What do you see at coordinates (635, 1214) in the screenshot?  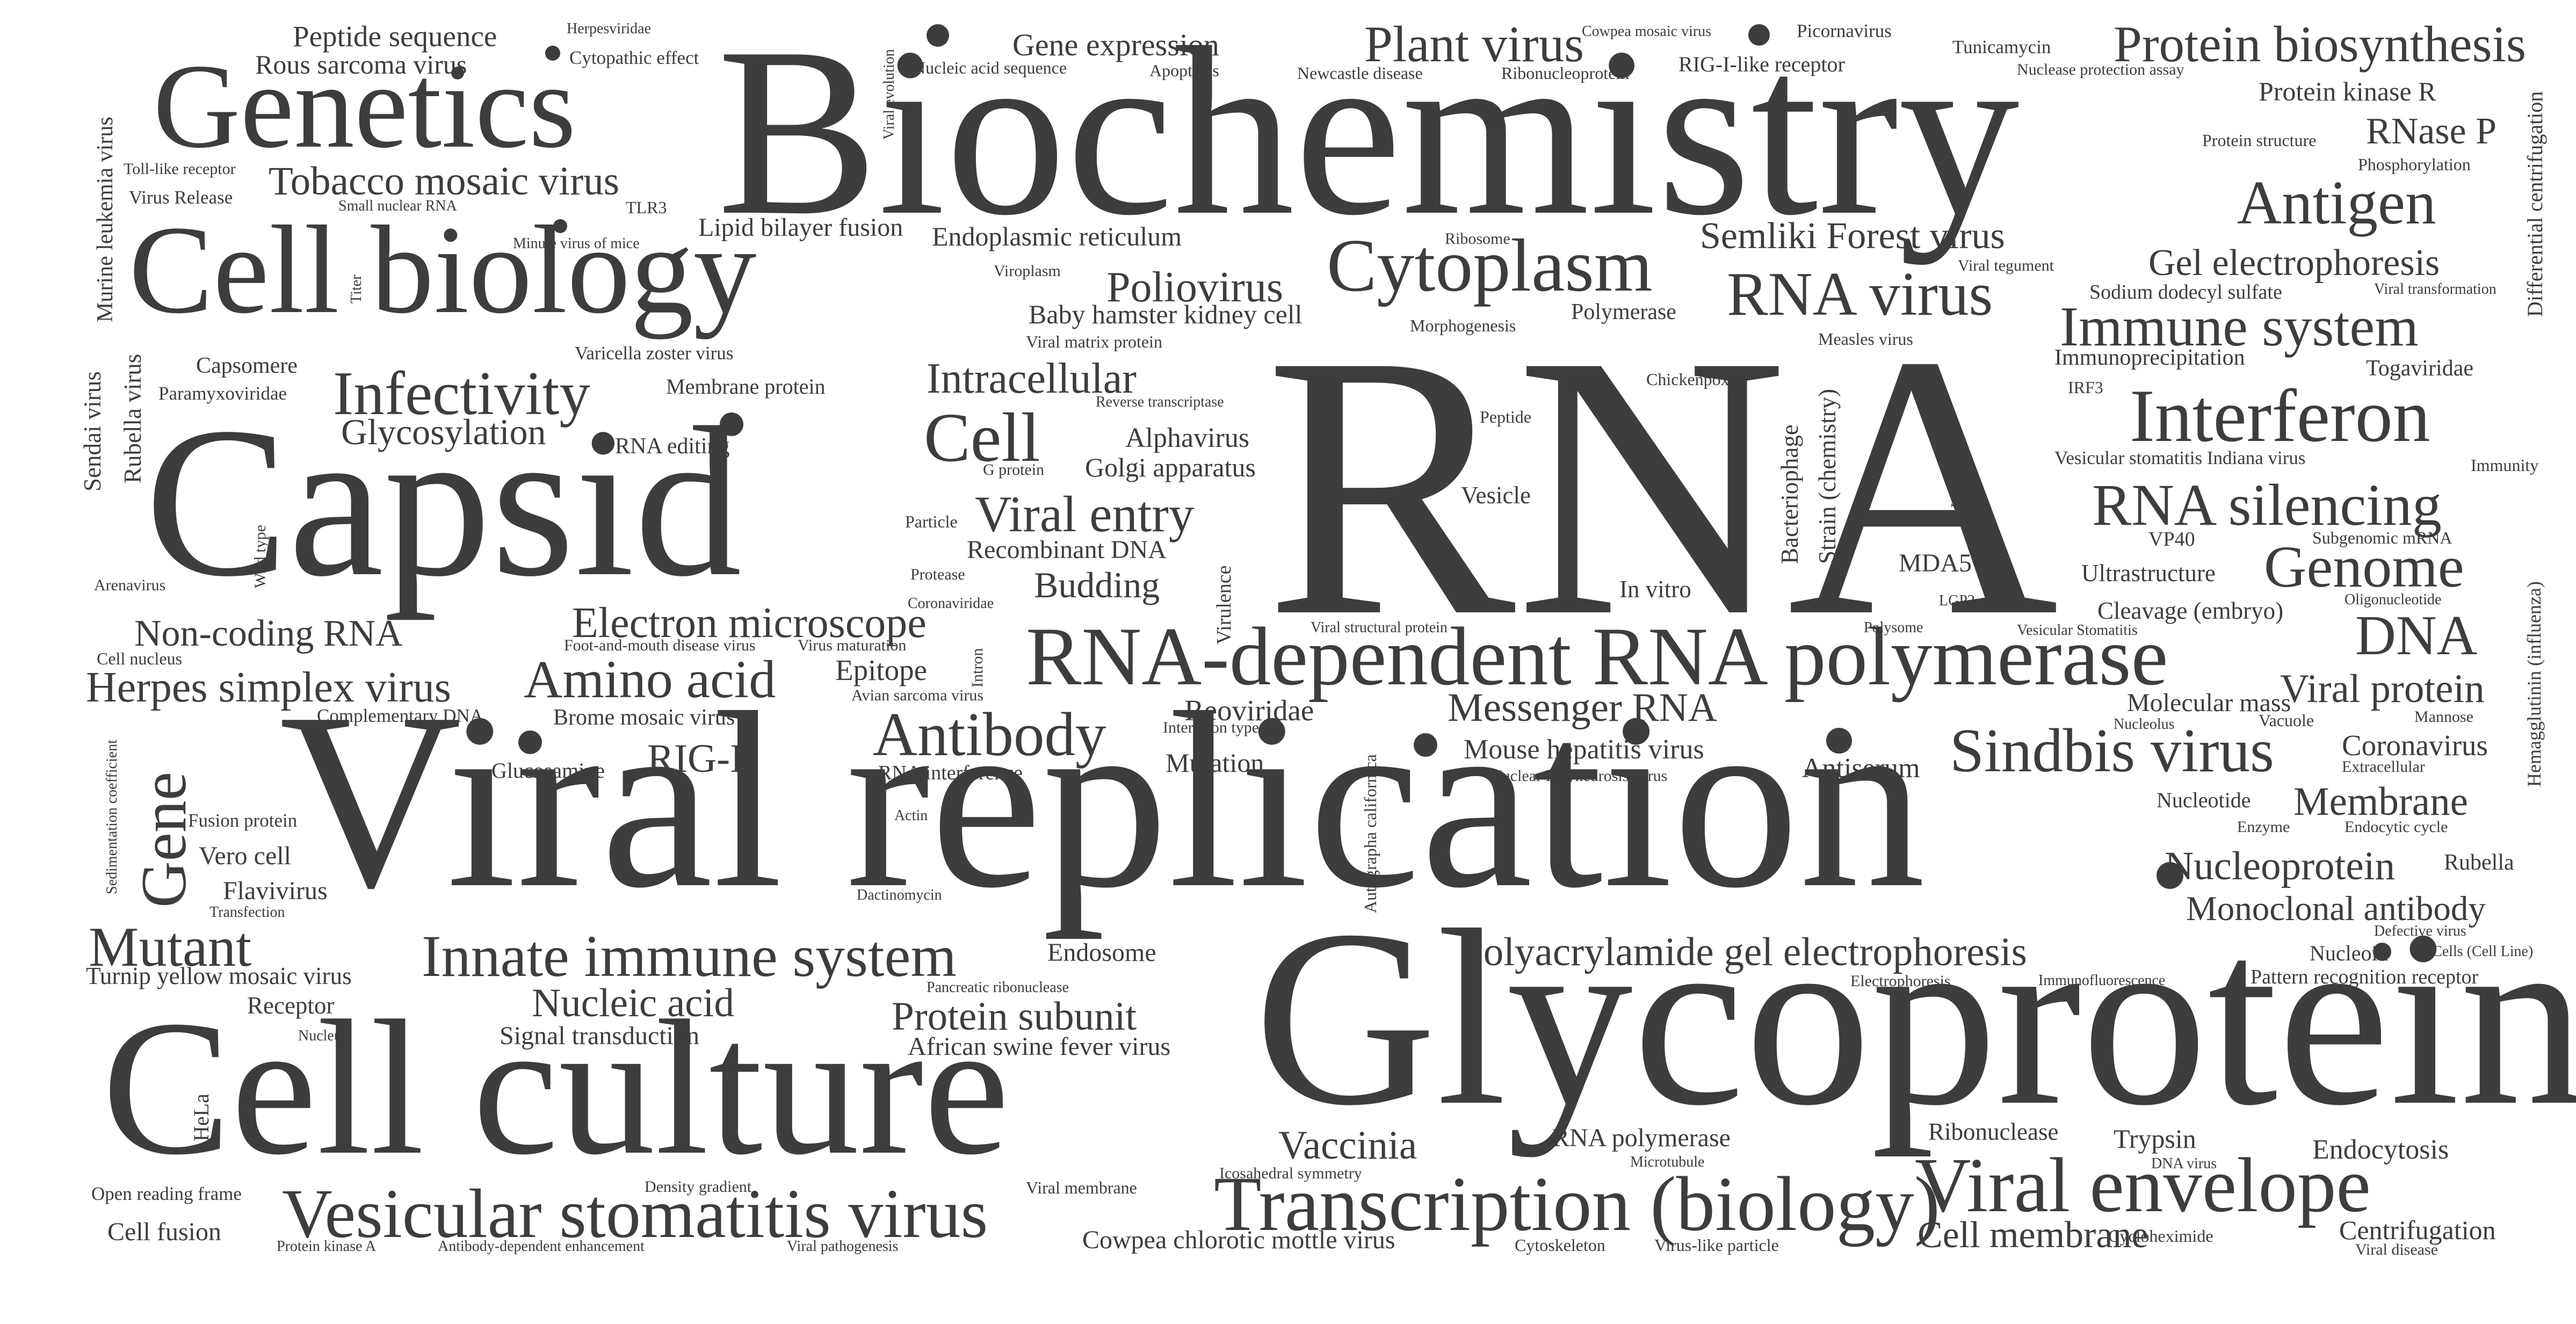 I see `word: Vesicular stomatitis virus` at bounding box center [635, 1214].